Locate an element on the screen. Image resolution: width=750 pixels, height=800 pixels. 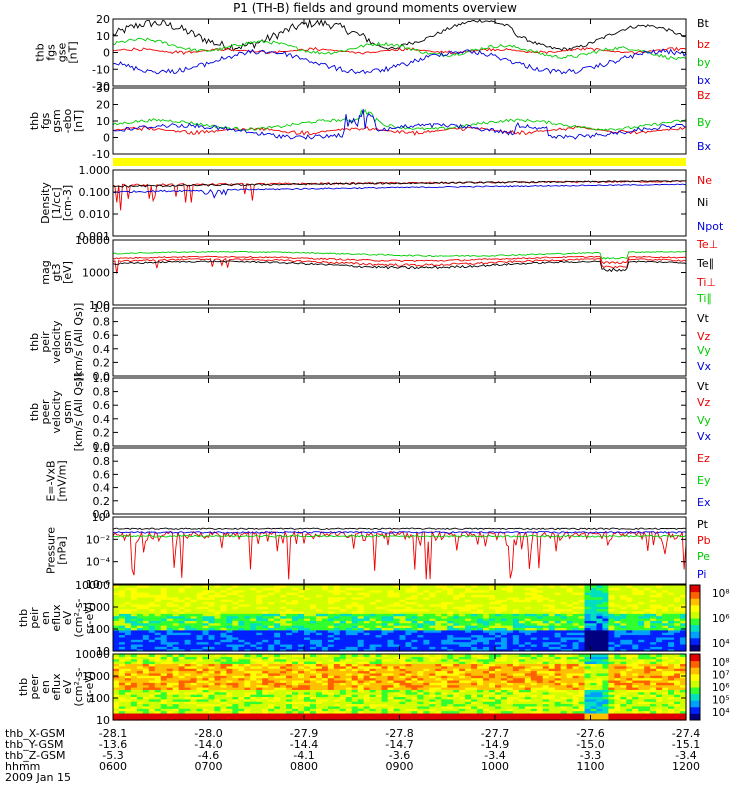
ephemeris-tick-label: 1000 is located at coordinates (495, 766).